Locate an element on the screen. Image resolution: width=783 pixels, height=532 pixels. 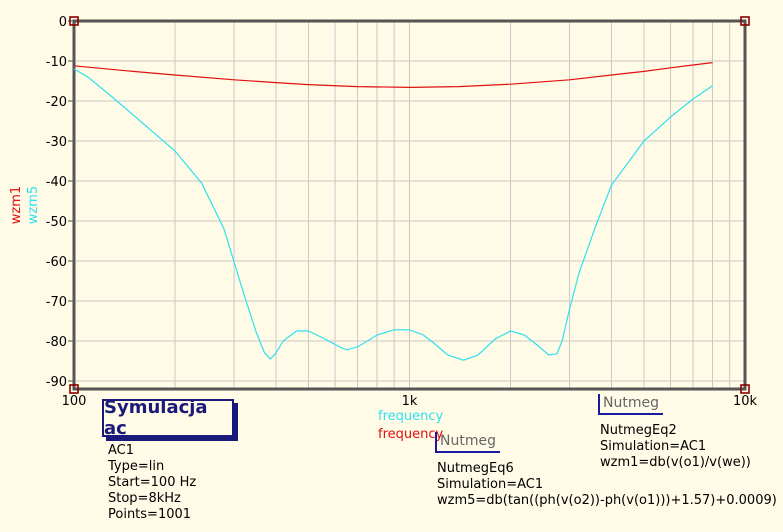
y-tick-label: -40 is located at coordinates (56, 182).